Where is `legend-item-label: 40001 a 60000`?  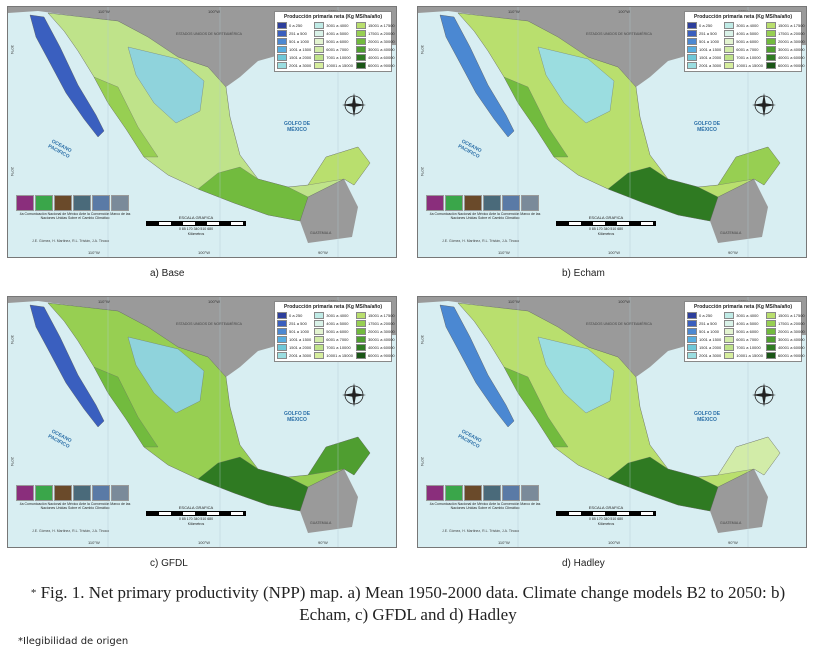
legend-item-label: 40001 a 60000 is located at coordinates (791, 347).